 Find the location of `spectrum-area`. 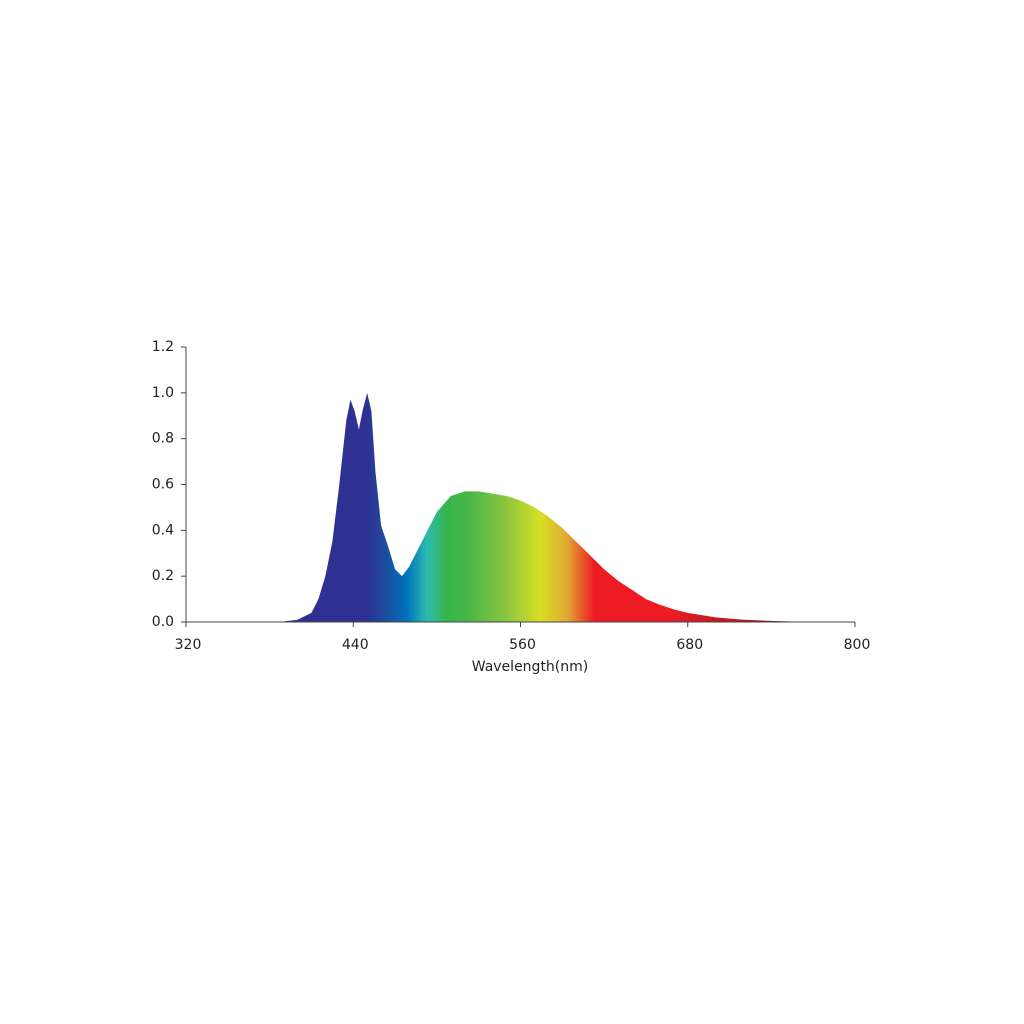

spectrum-area is located at coordinates (548, 507).